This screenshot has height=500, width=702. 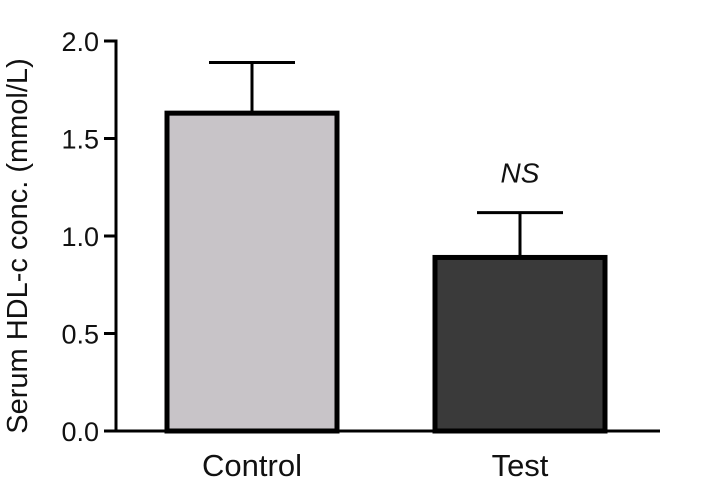 What do you see at coordinates (520, 173) in the screenshot?
I see `significance-annotation: NS` at bounding box center [520, 173].